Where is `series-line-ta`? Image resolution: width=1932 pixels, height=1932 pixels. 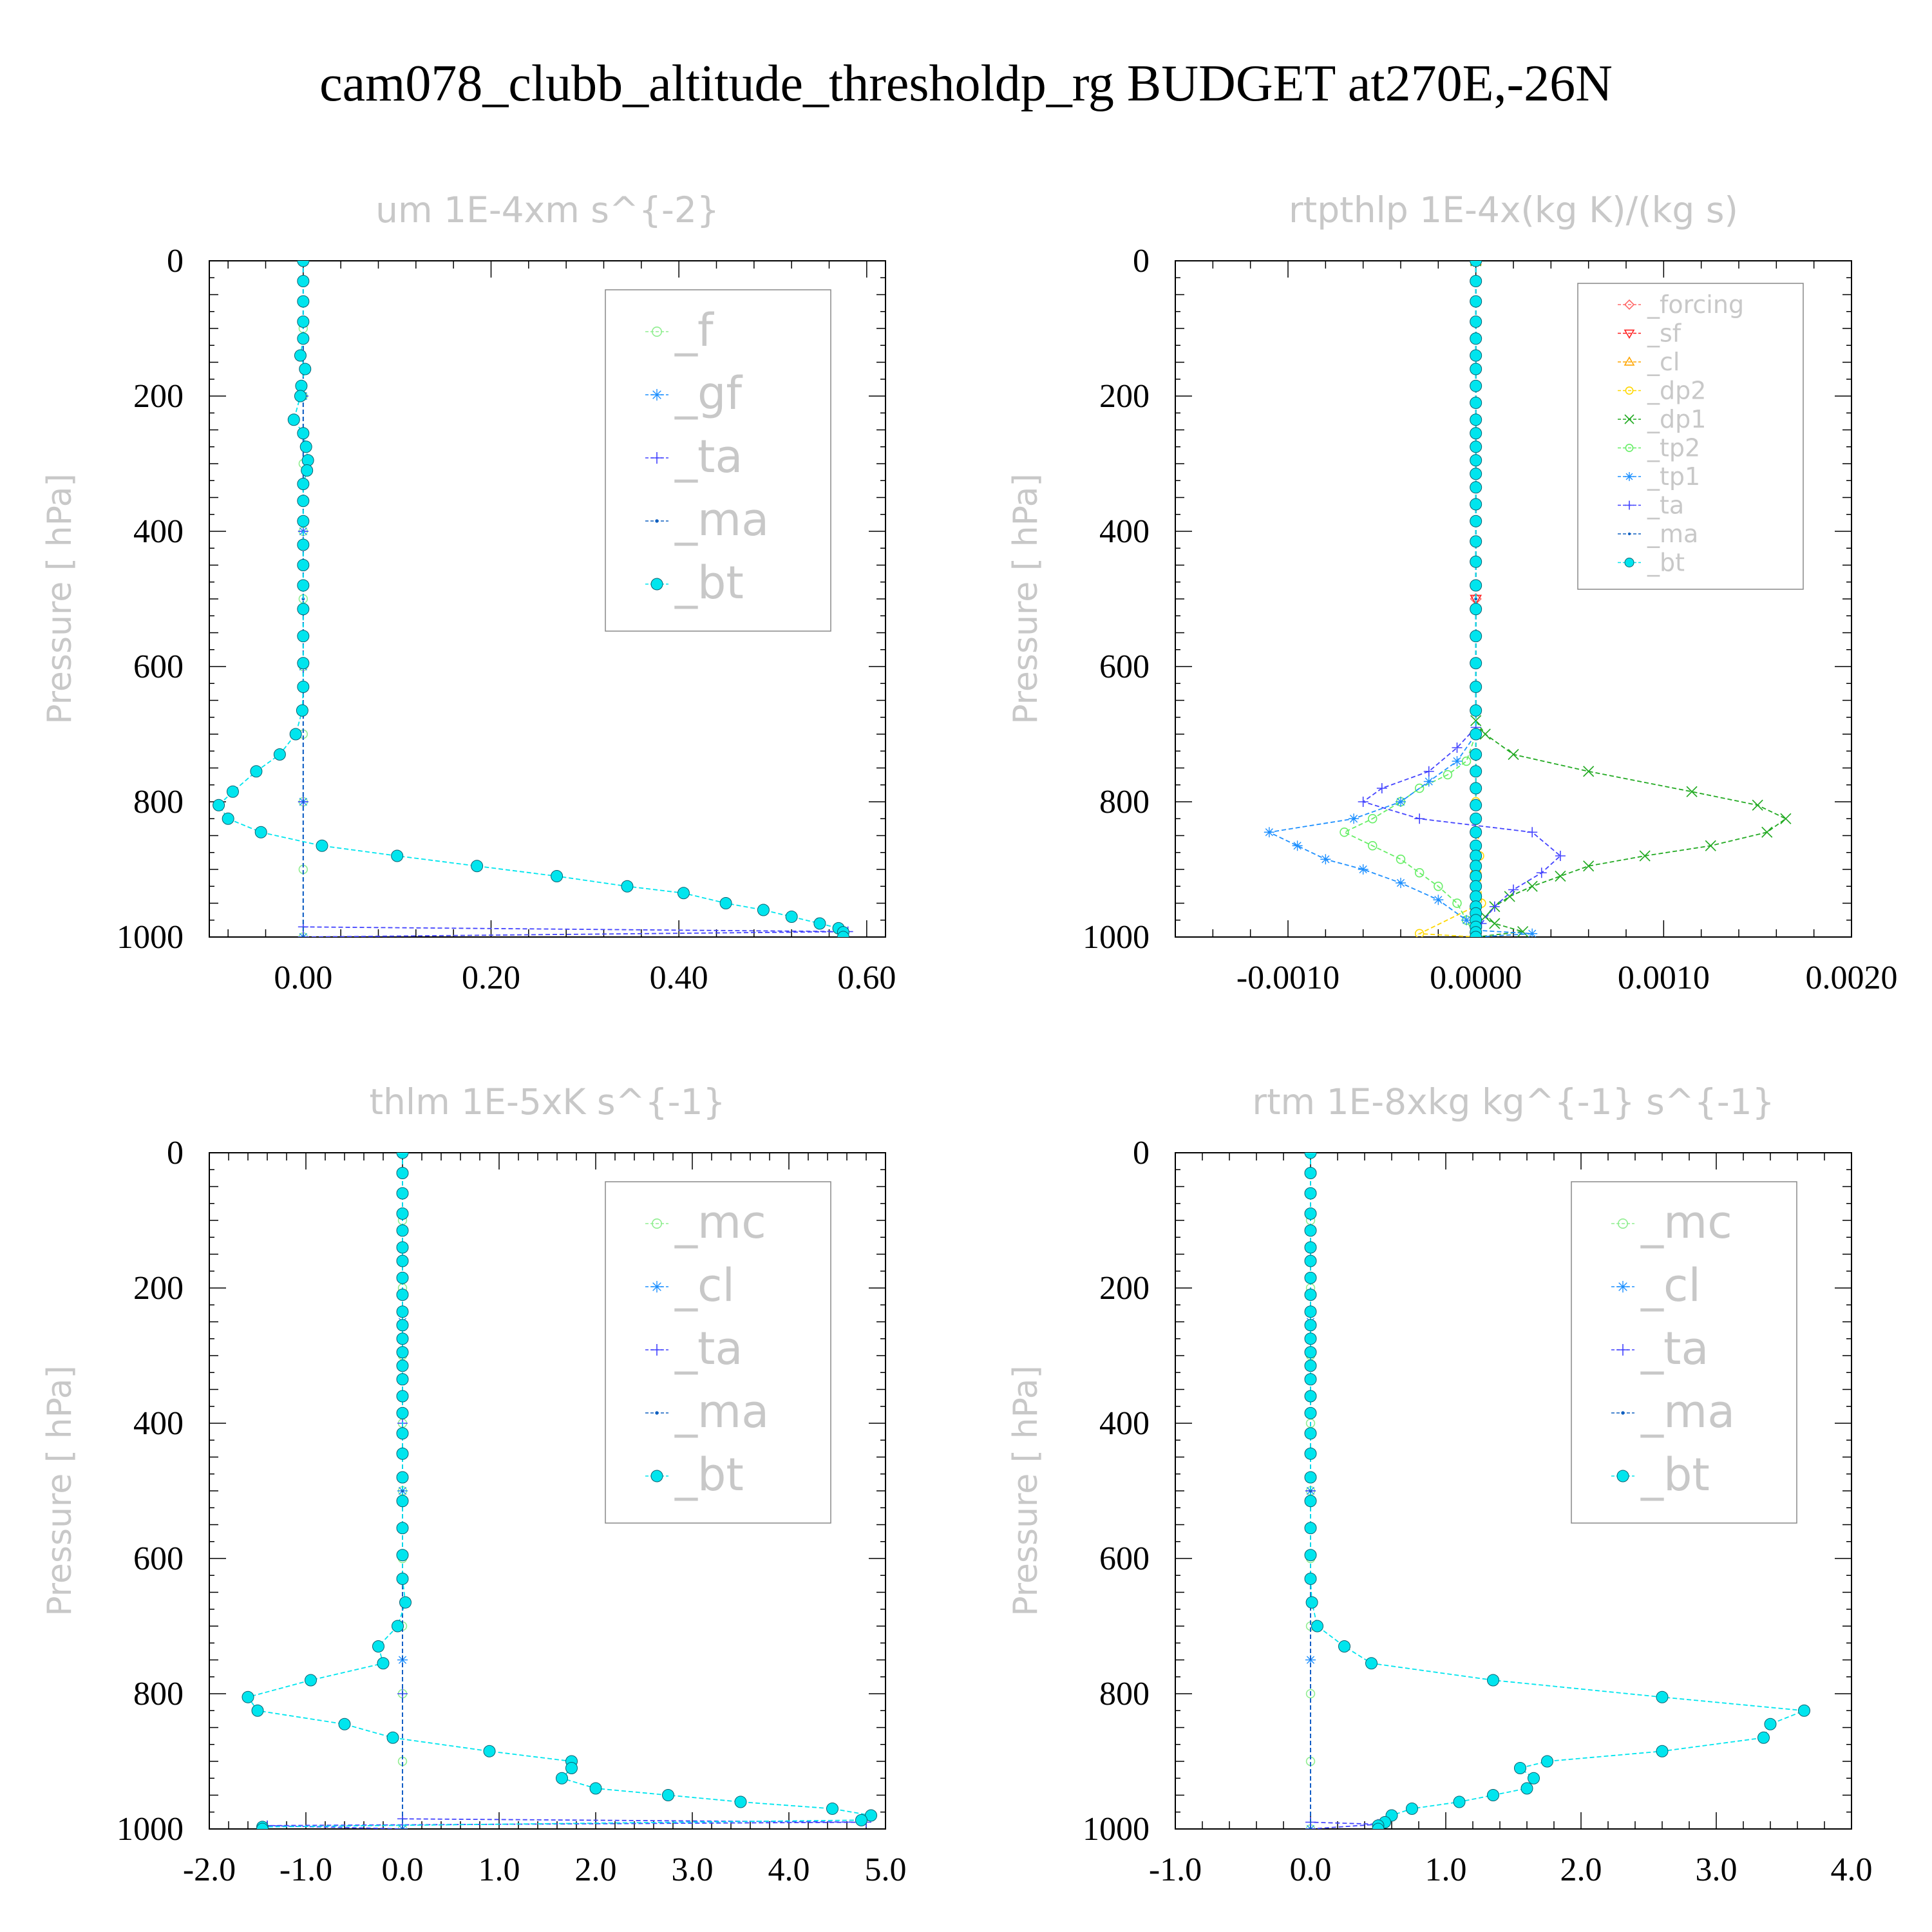
series-line-ta is located at coordinates (1461, 599).